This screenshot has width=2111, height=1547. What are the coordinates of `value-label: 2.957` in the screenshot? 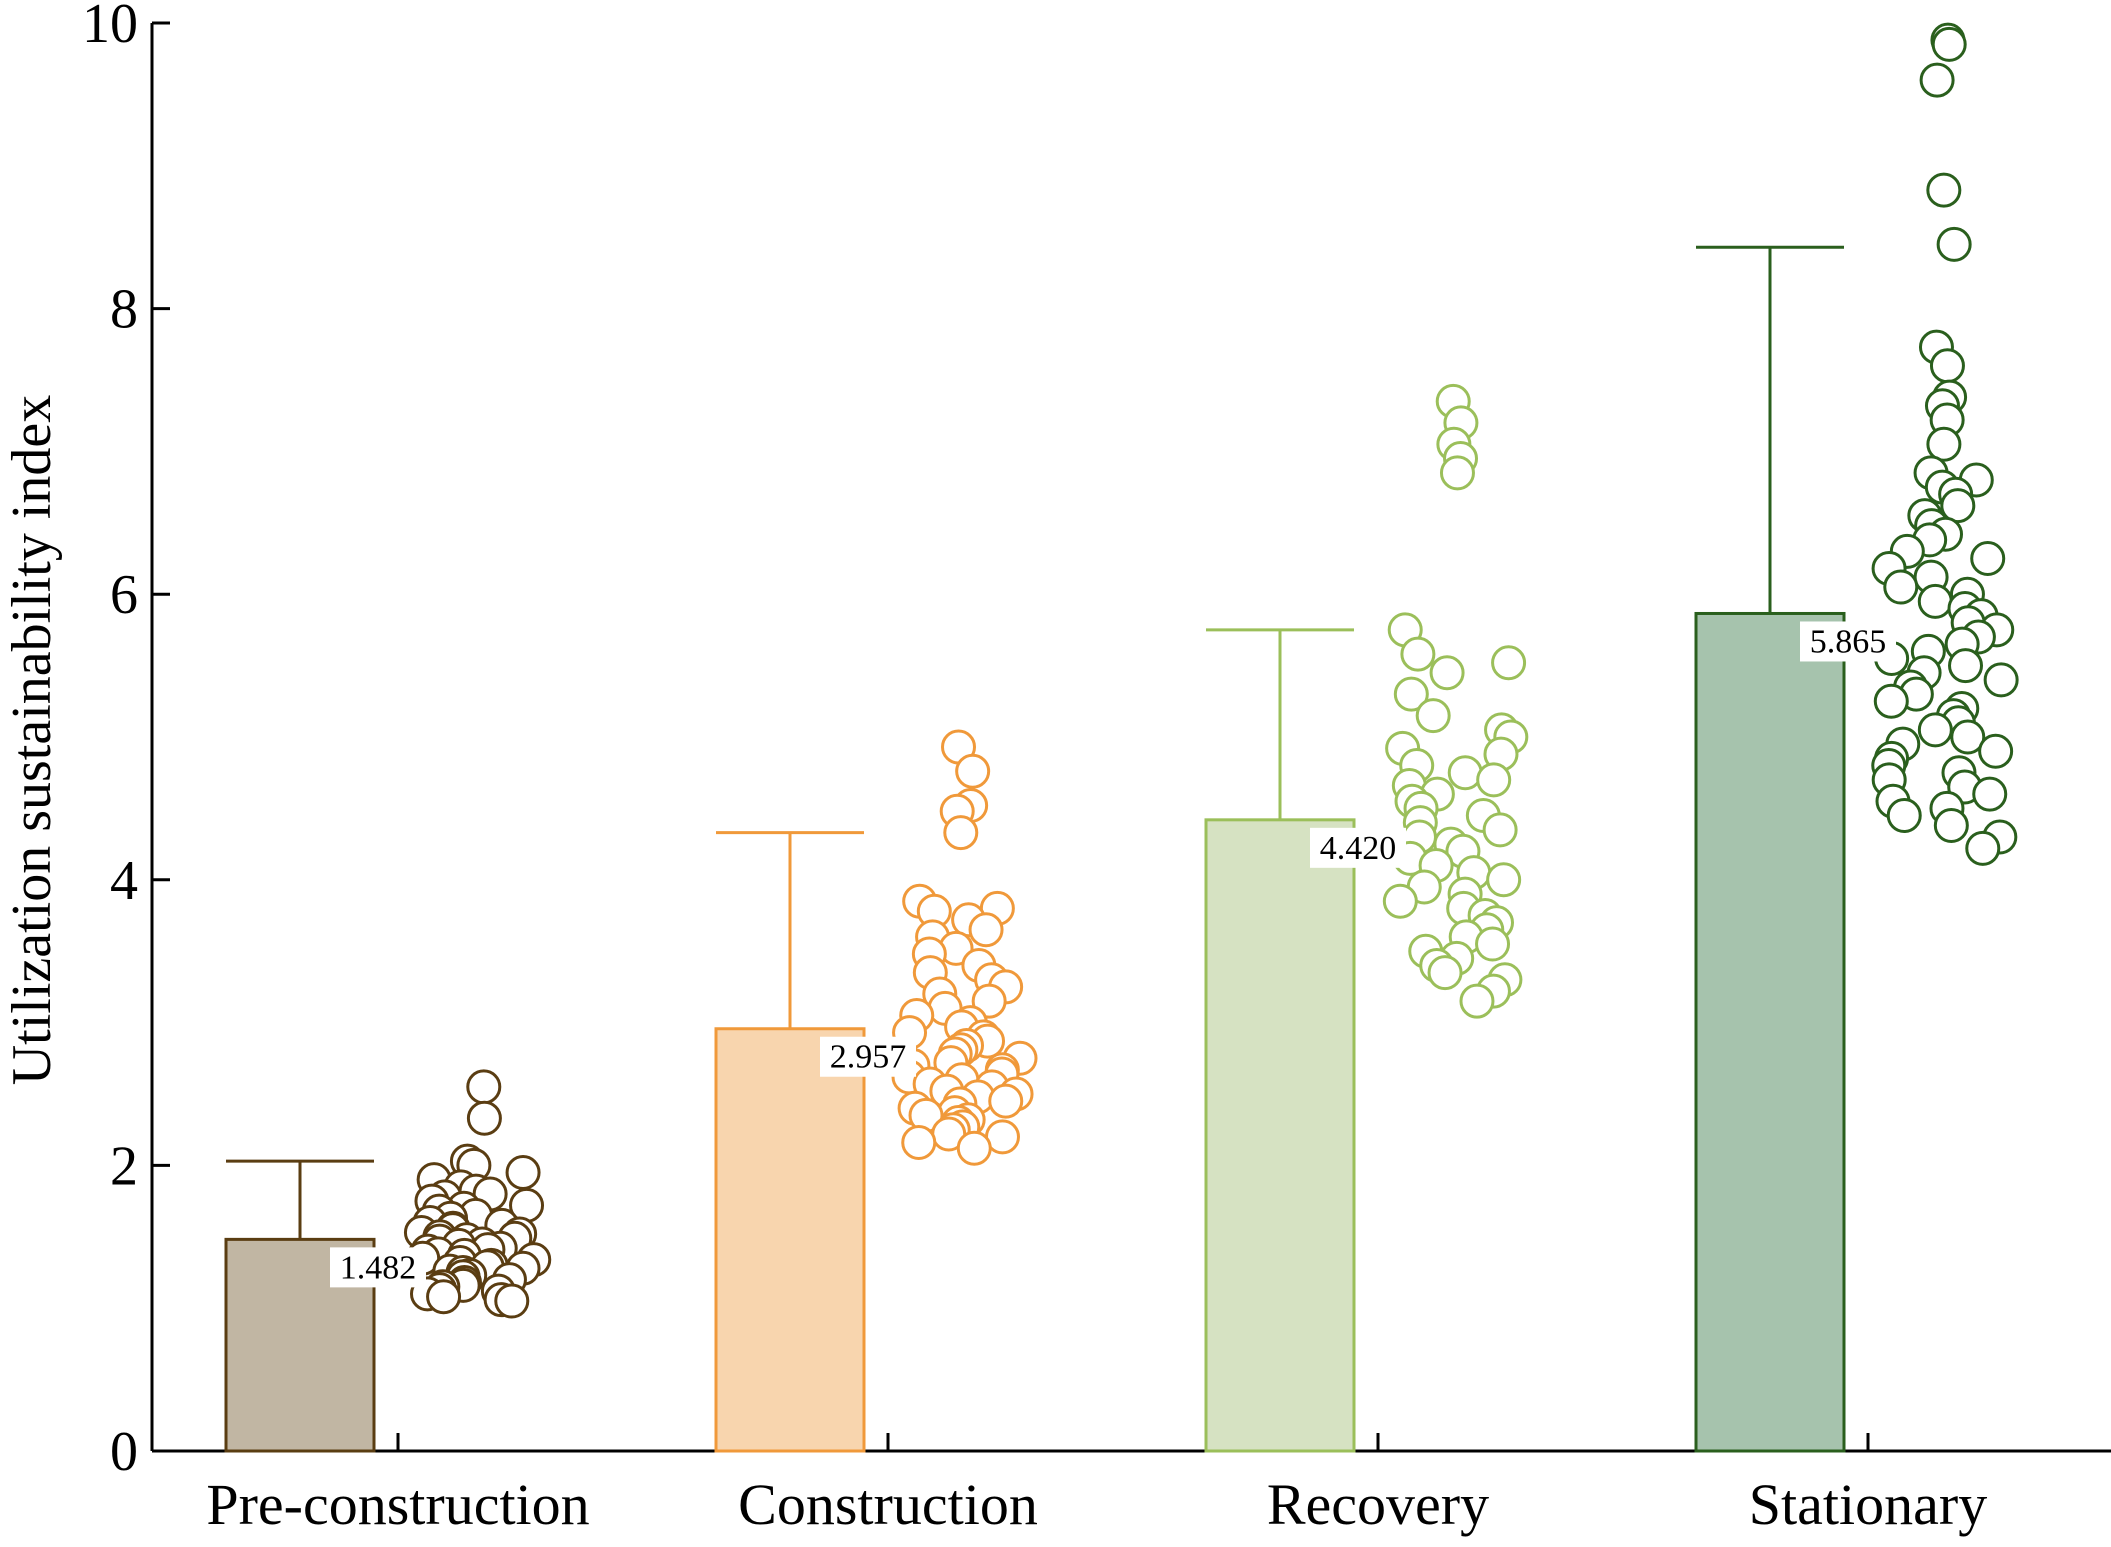 It's located at (868, 1057).